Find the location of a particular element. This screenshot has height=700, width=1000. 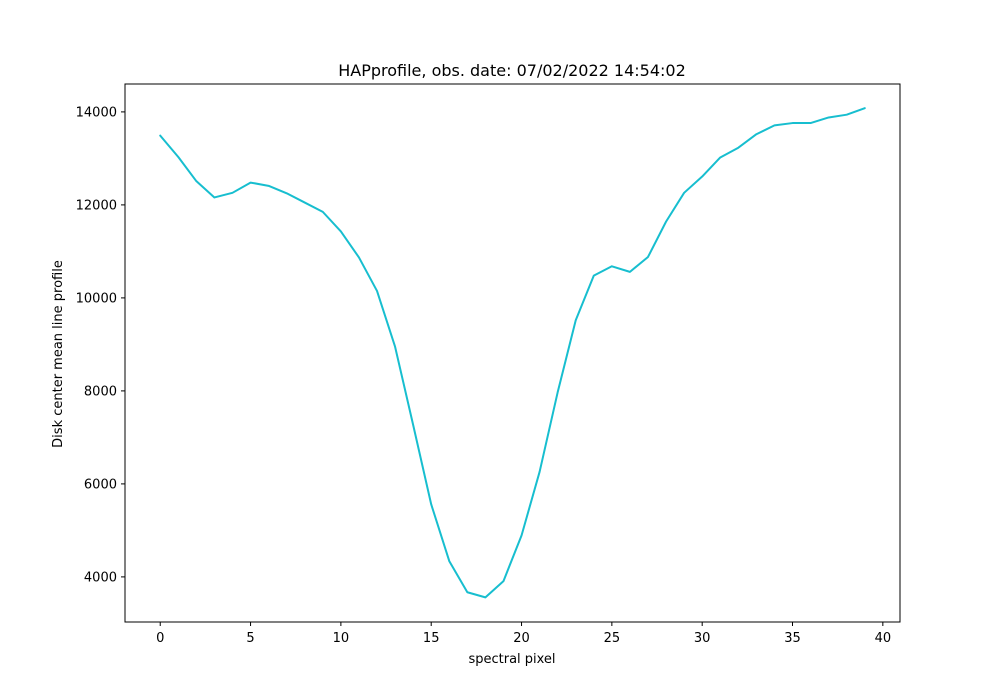

x-axis-ticks: 0 5 10 15 20 25 30 35 40 is located at coordinates (523, 634).